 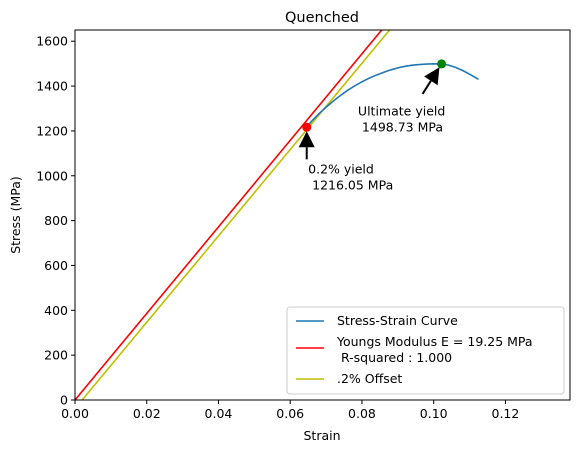 I want to click on y-axis-title: Stress (MPa), so click(x=15, y=215).